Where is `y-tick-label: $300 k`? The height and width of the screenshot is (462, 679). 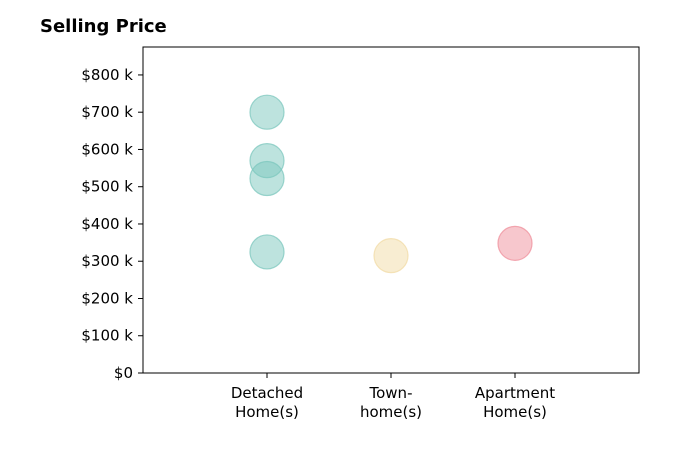 y-tick-label: $300 k is located at coordinates (107, 261).